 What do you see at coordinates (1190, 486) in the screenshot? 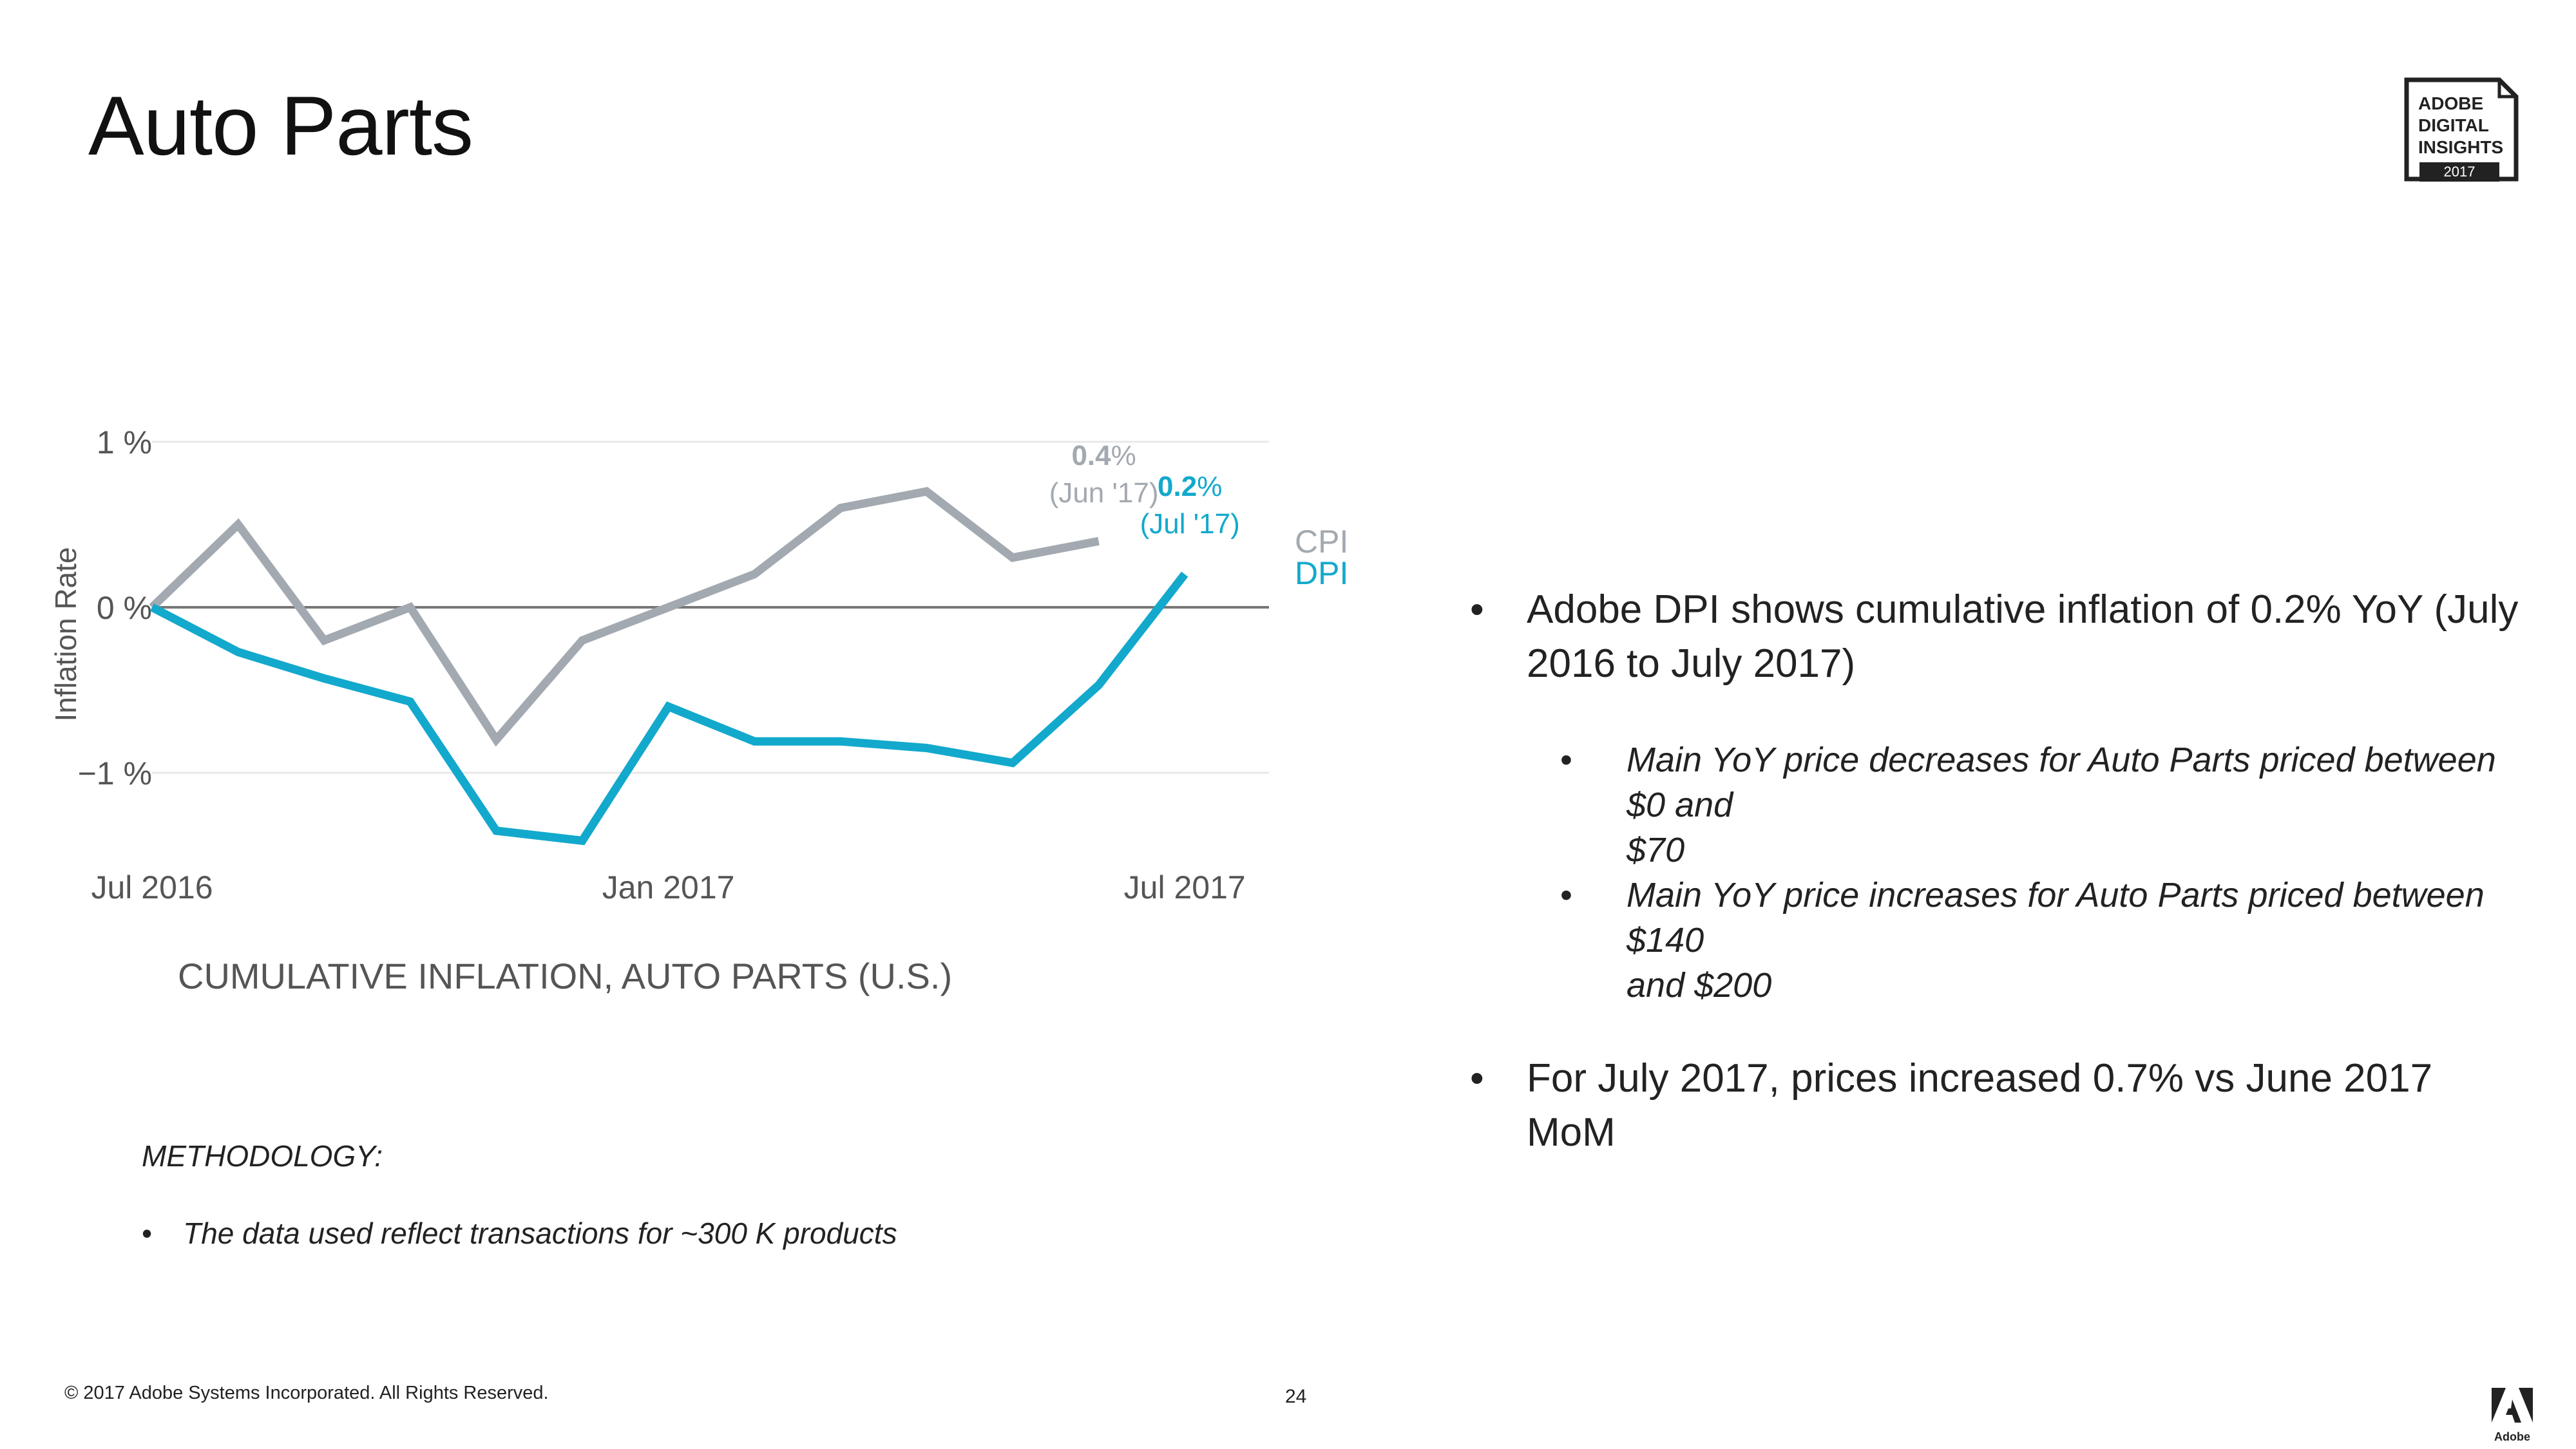
I see `dpi-end-value-label: 0.2%` at bounding box center [1190, 486].